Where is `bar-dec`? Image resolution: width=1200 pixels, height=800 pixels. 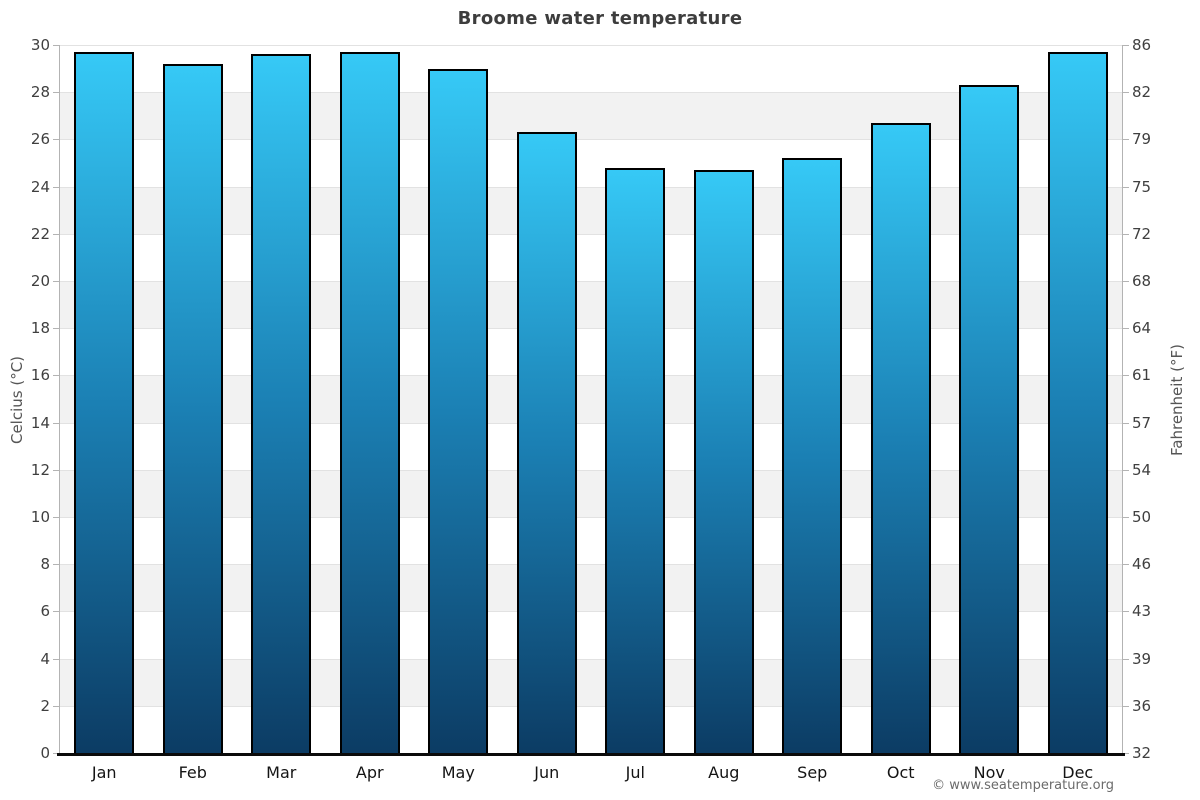
bar-dec is located at coordinates (1077, 402).